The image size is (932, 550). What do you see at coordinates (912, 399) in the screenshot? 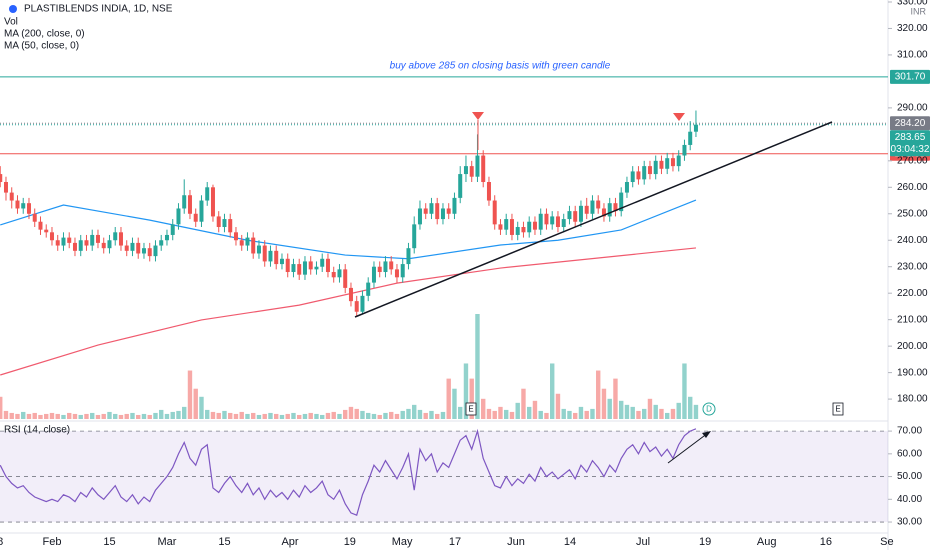
I see `y-tick-label: 180.00` at bounding box center [912, 399].